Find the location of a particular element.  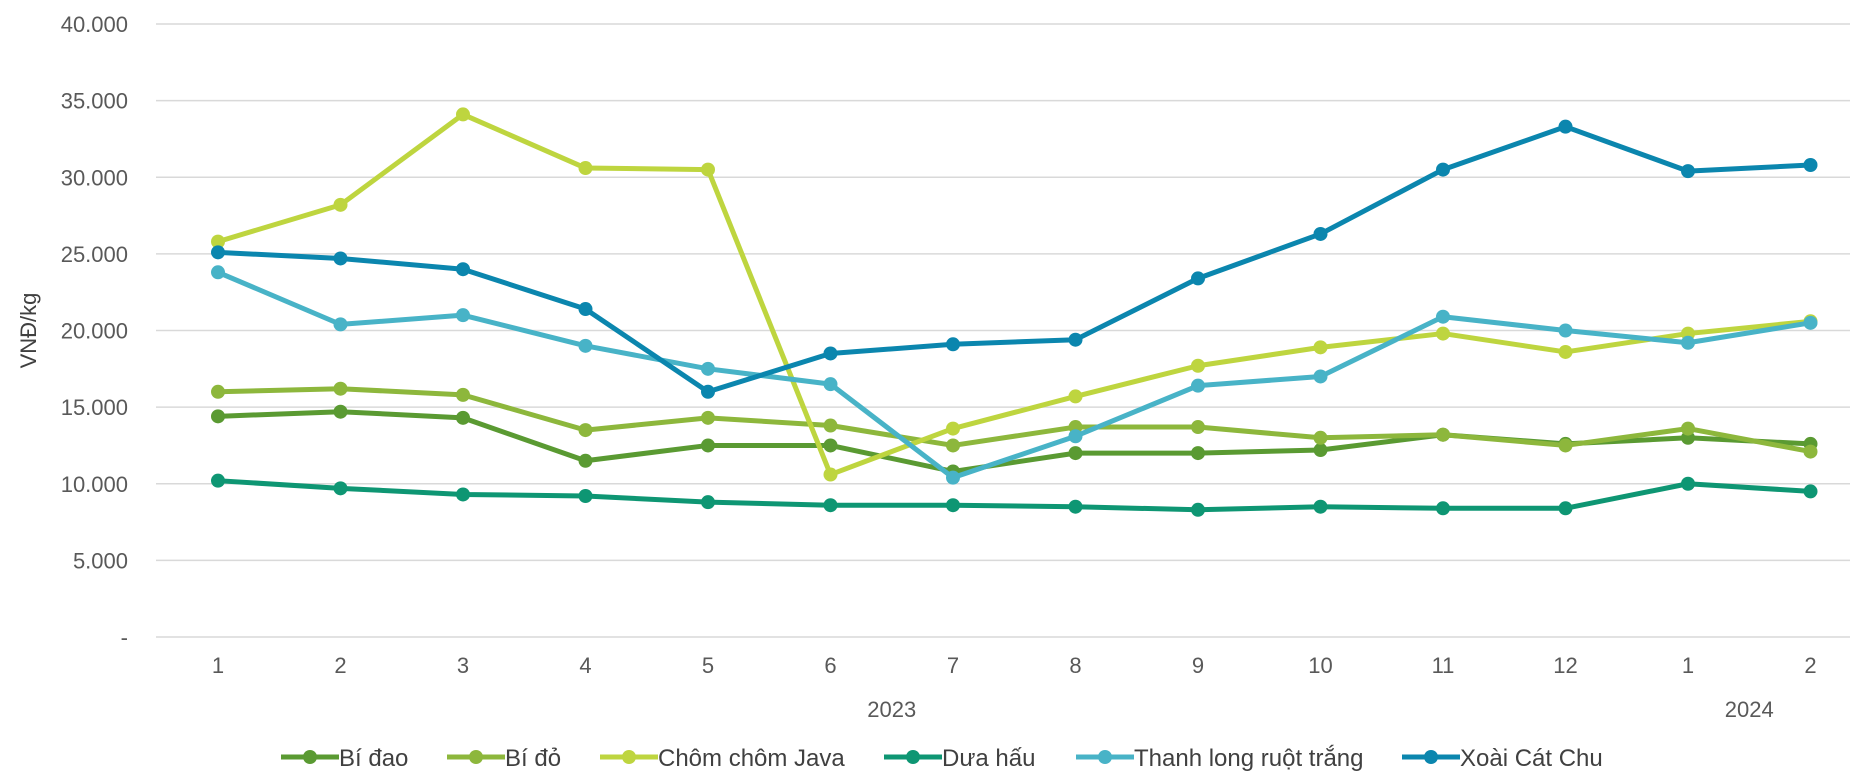

x-tick-label: 11 is located at coordinates (1443, 665).